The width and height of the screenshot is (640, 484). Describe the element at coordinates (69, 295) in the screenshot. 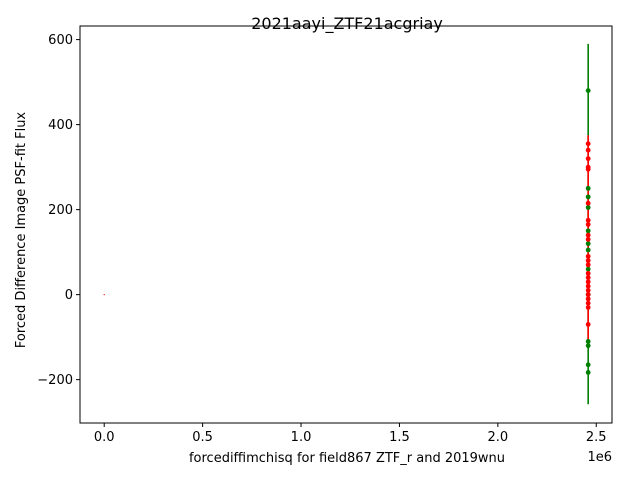

I see `y-tick-label: 0` at that location.